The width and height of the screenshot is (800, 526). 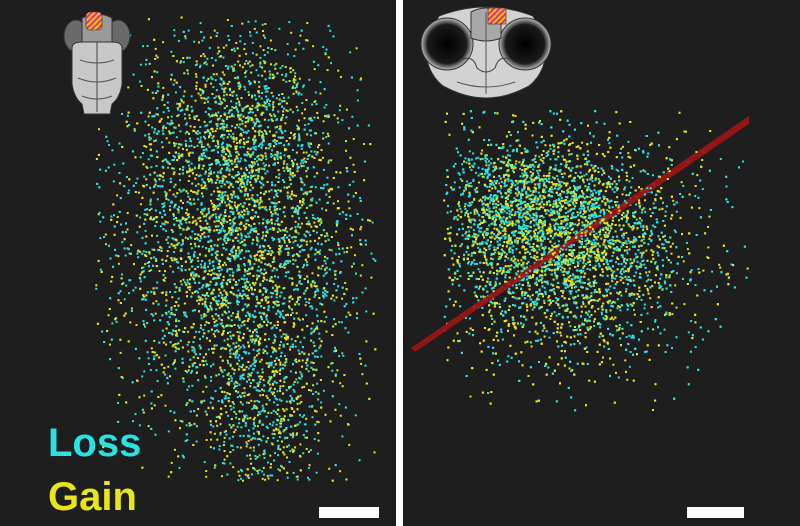 What do you see at coordinates (486, 52) in the screenshot?
I see `brain-frontal-icon` at bounding box center [486, 52].